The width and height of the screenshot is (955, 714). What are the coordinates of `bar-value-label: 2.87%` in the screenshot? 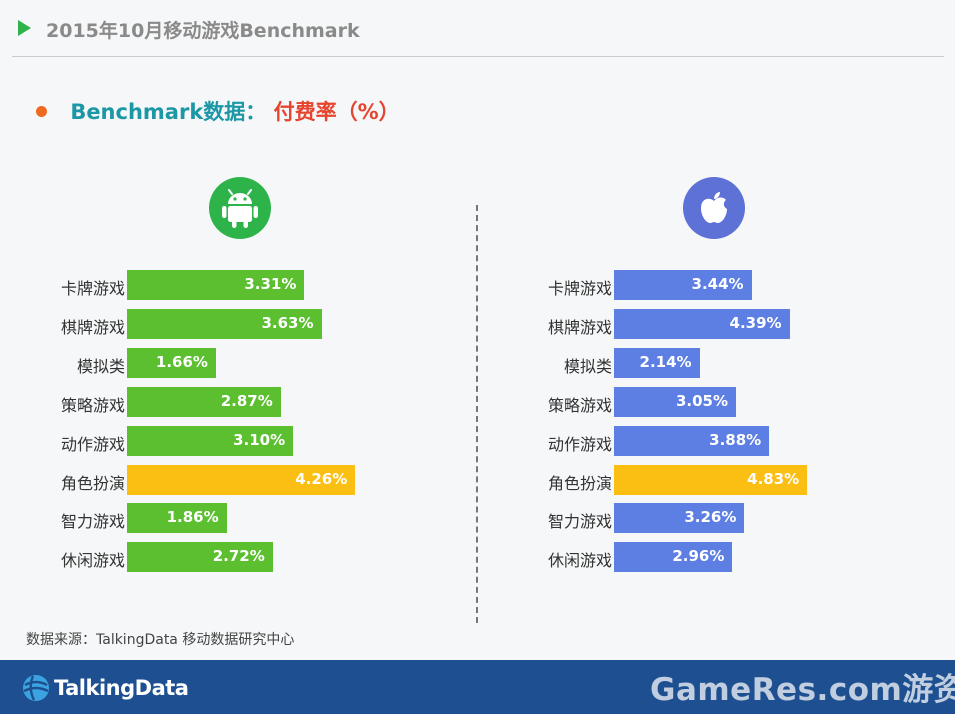 It's located at (246, 400).